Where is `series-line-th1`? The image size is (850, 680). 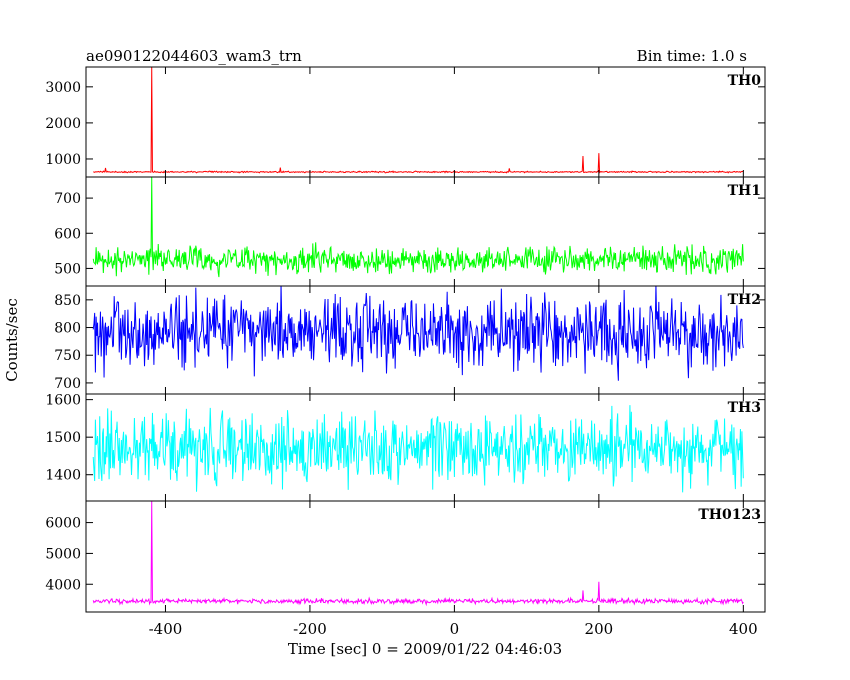
series-line-th1 is located at coordinates (418, 227).